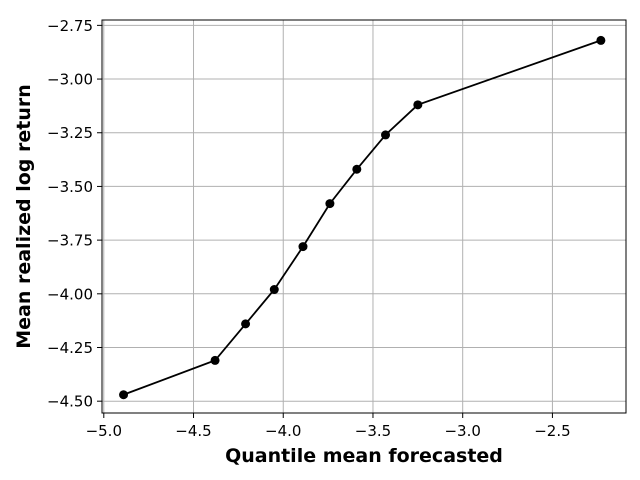  What do you see at coordinates (70, 187) in the screenshot?
I see `y-tick-label: −3.50` at bounding box center [70, 187].